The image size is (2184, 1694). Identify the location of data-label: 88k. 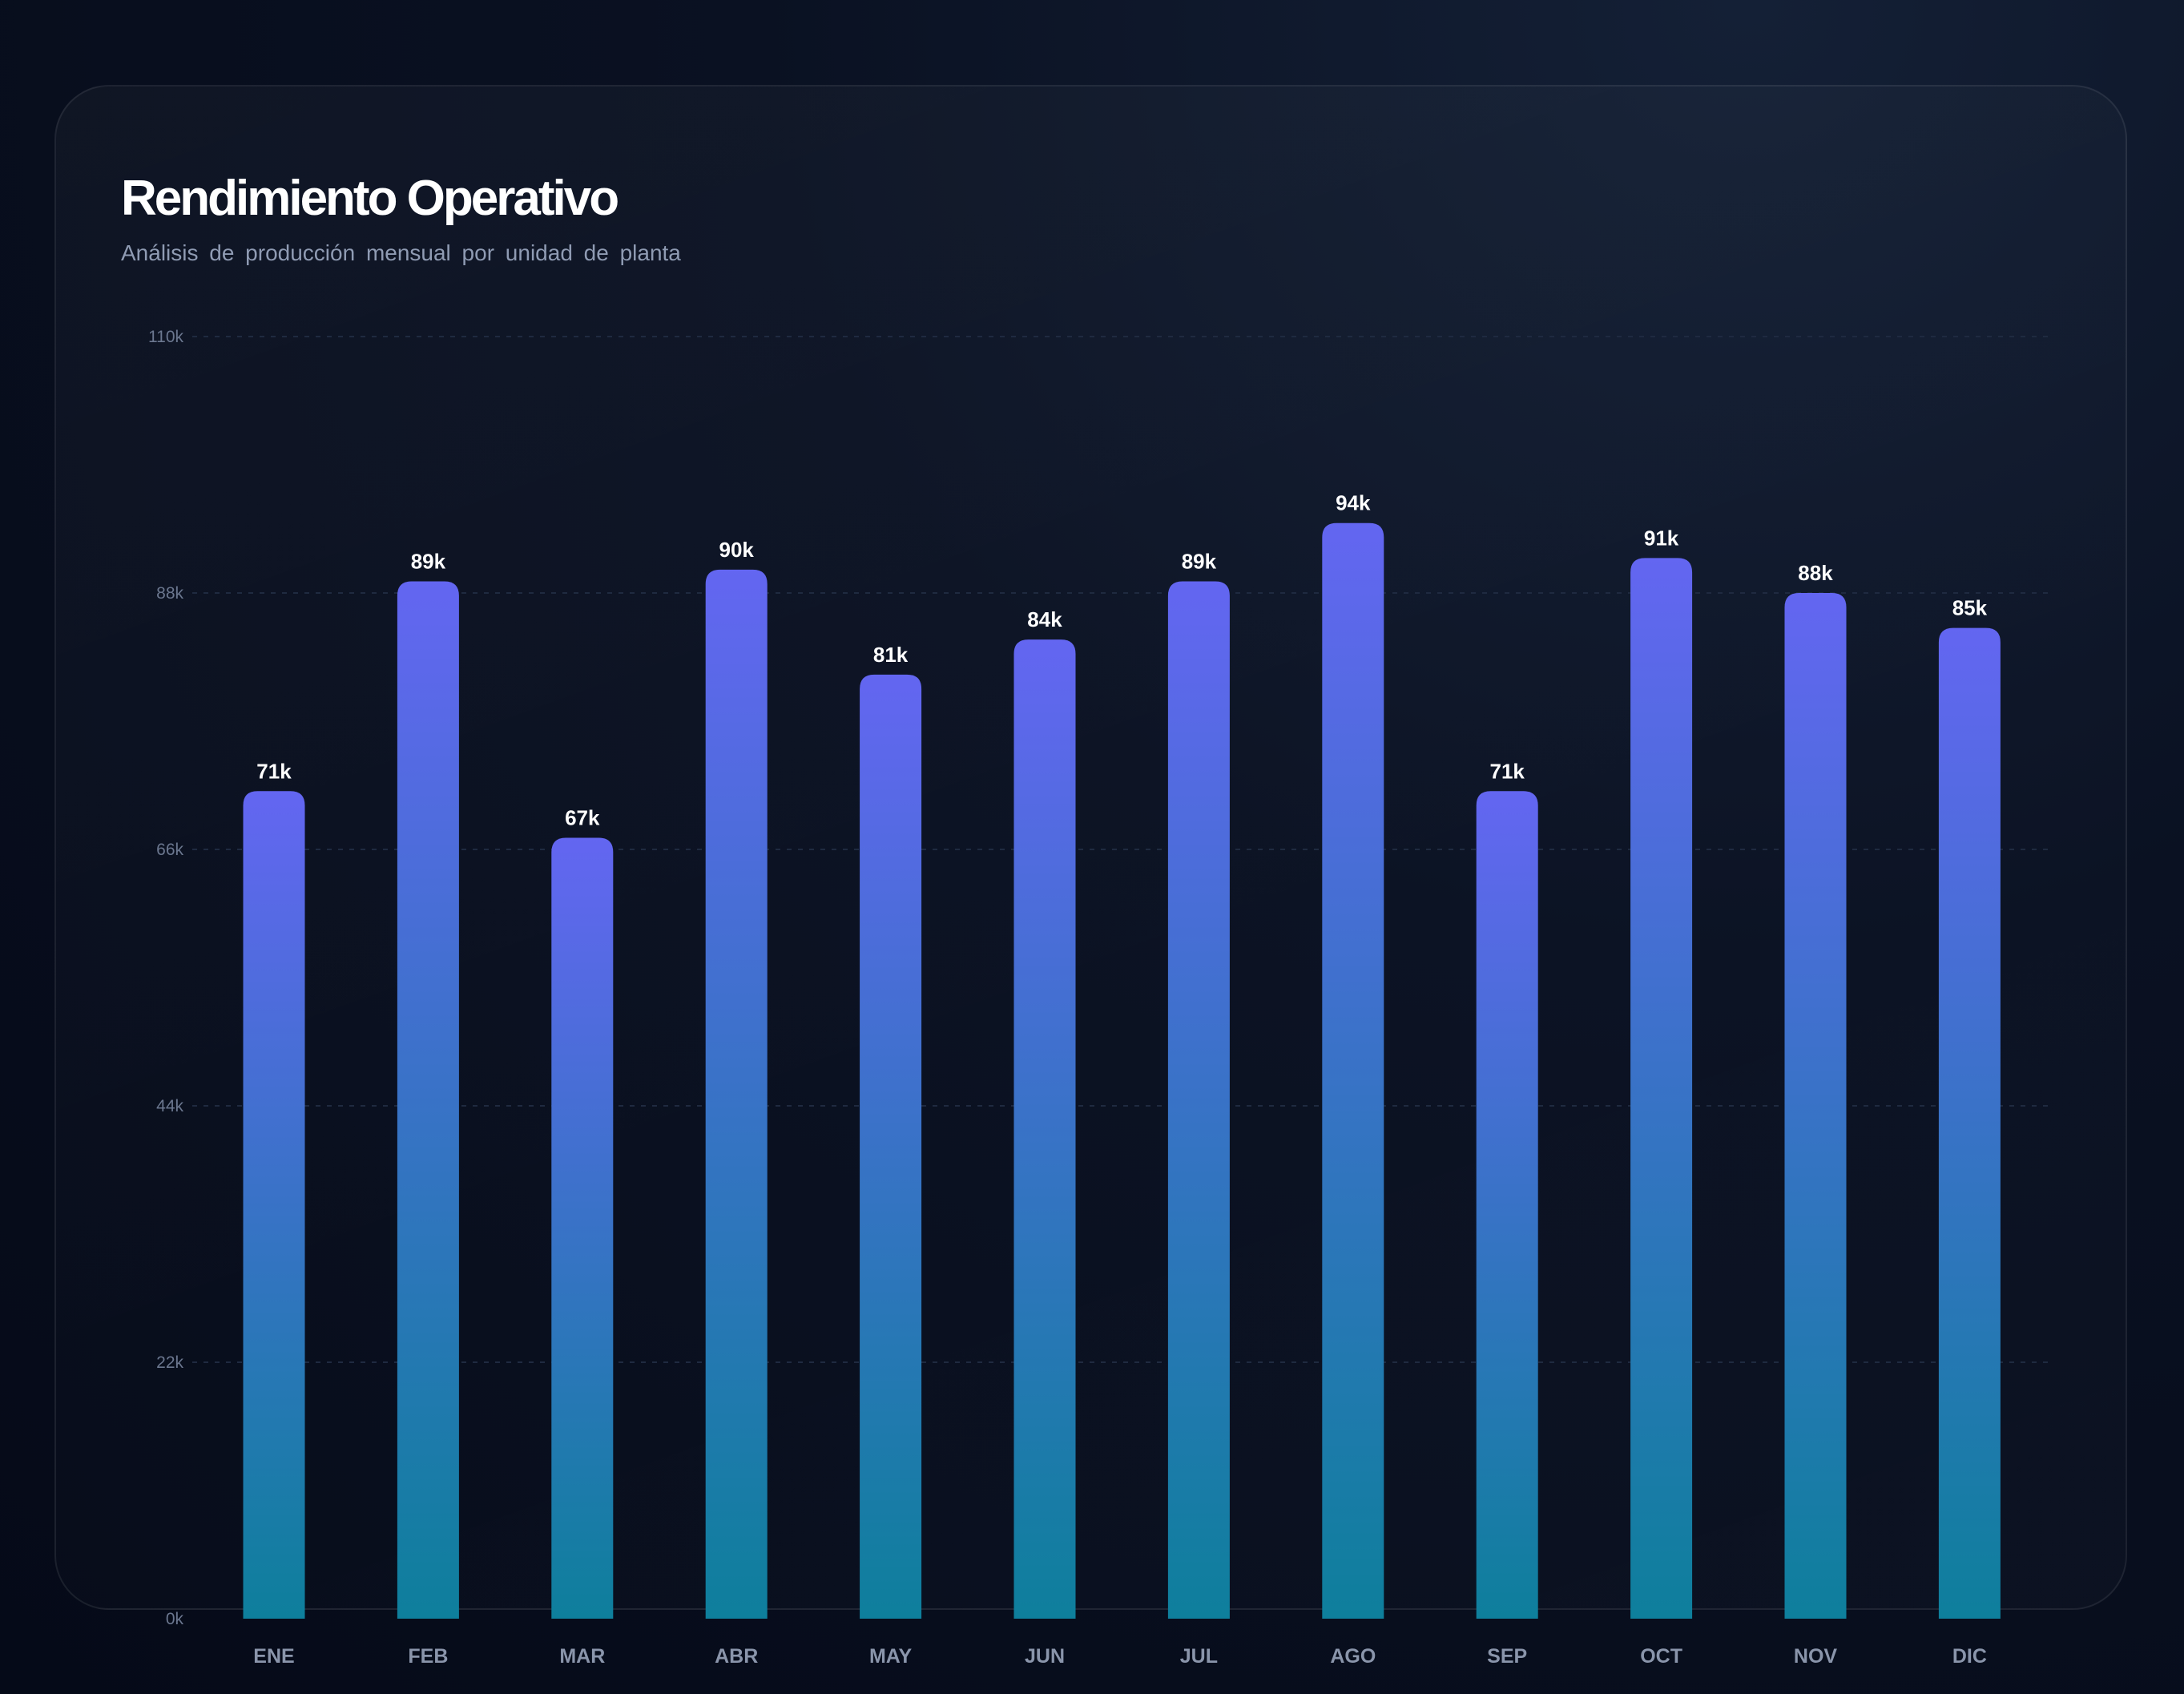
(1816, 573).